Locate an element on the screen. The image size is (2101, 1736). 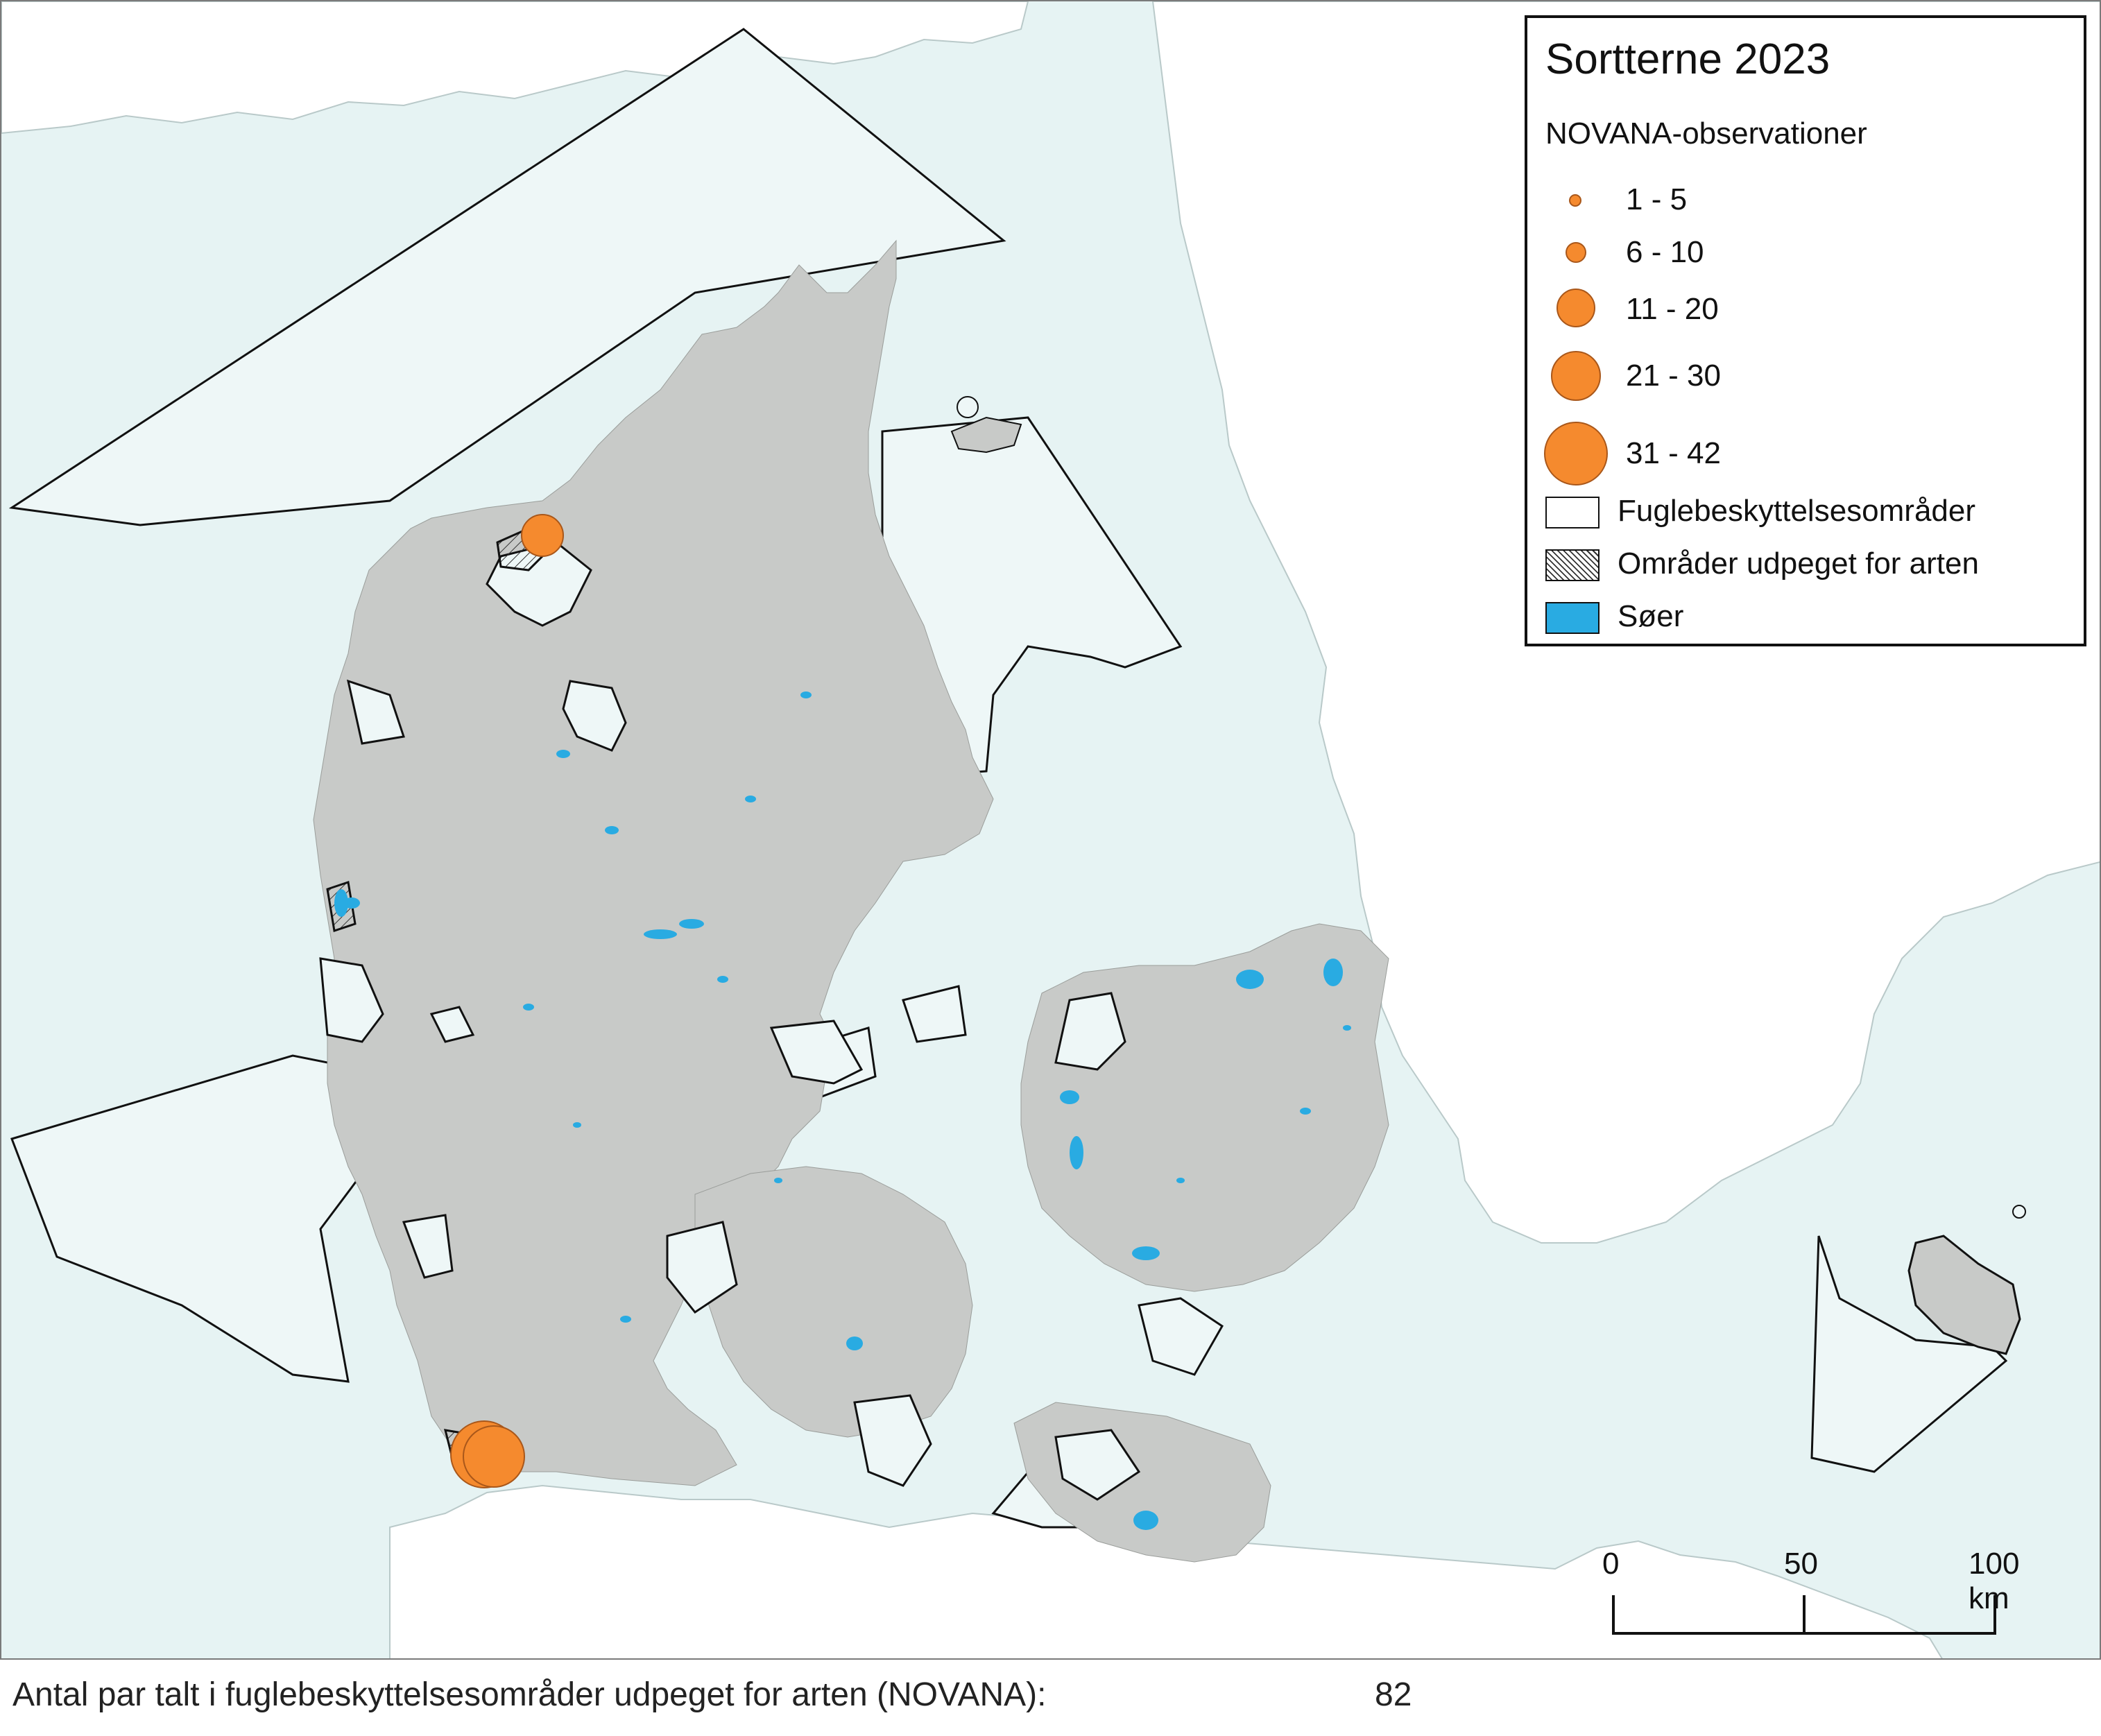
legend-size-label: 21 - 30 is located at coordinates (1673, 376).